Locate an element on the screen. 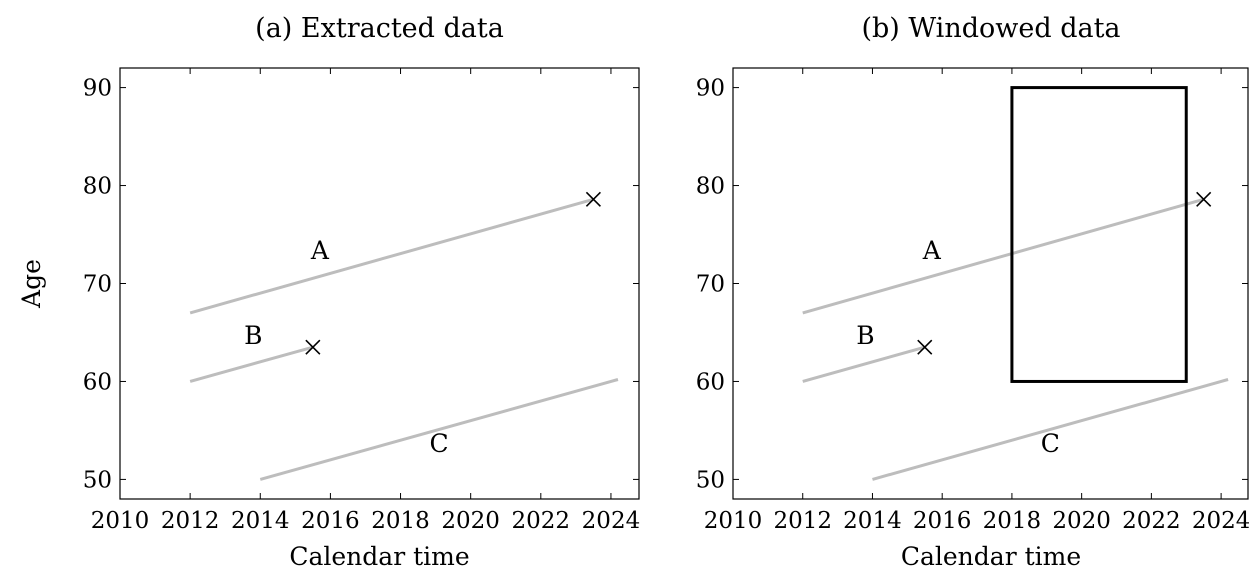 This screenshot has width=1249, height=575. y-axis-label: Age is located at coordinates (31, 284).